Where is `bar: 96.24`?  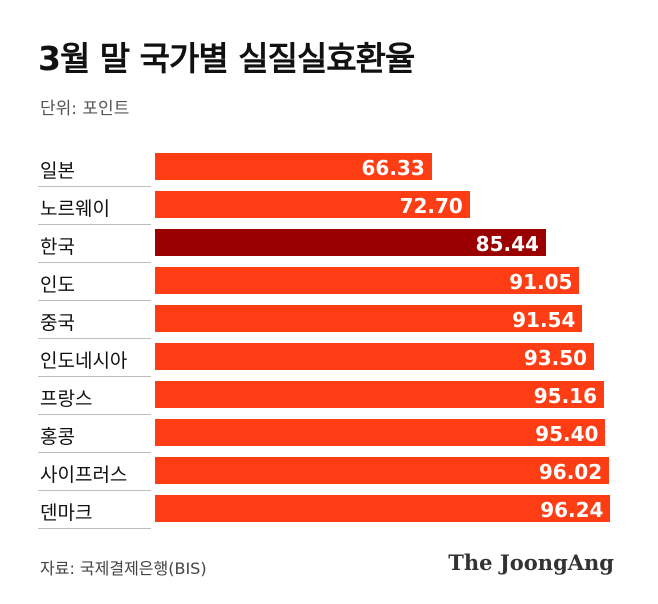 bar: 96.24 is located at coordinates (383, 508).